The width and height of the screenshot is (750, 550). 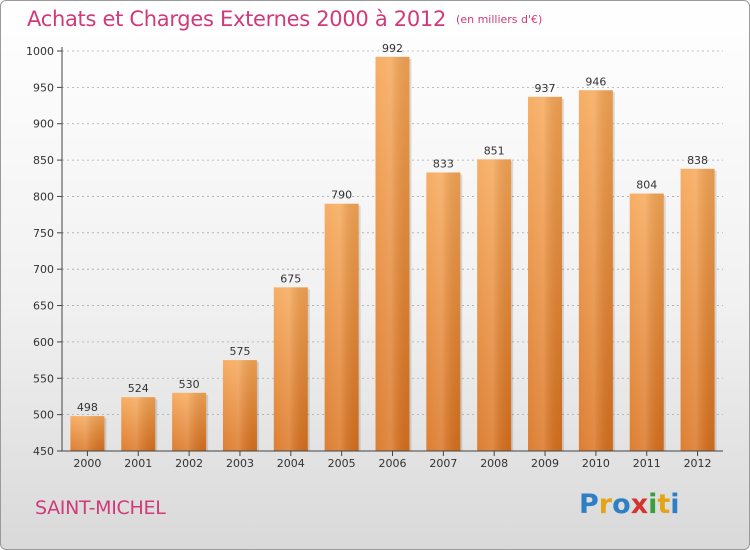 I want to click on bar-value-label: 833, so click(x=443, y=163).